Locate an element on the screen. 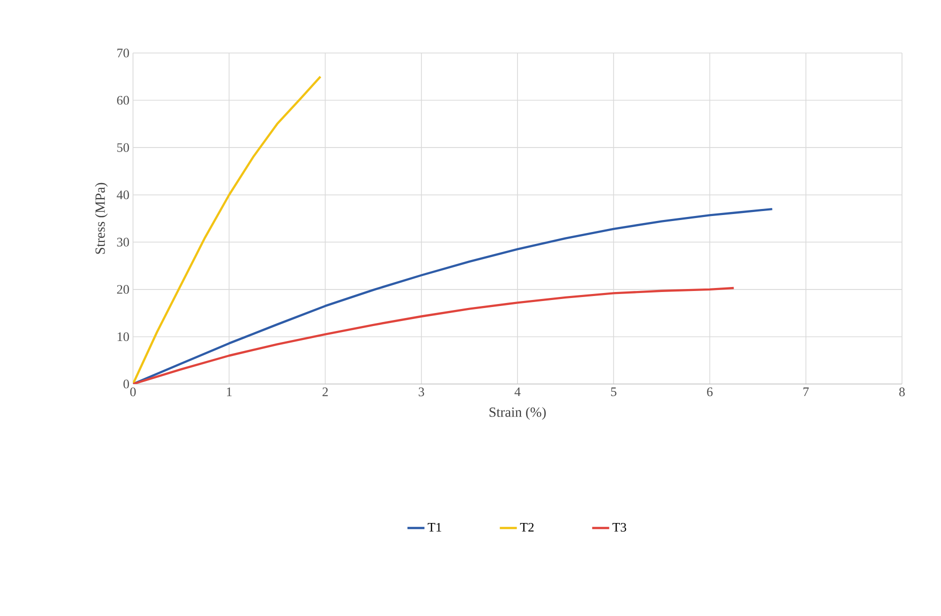 This screenshot has height=616, width=941. x-tick-label: 4 is located at coordinates (517, 392).